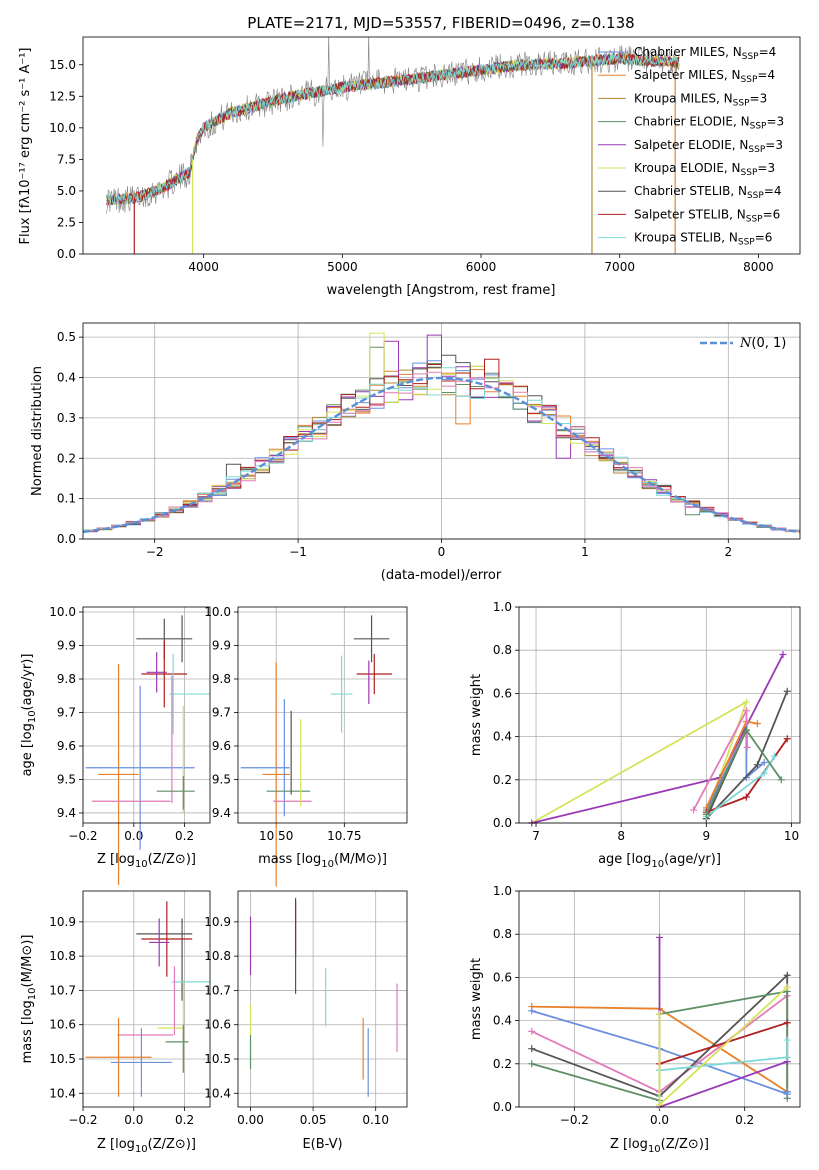 The width and height of the screenshot is (819, 1170). Describe the element at coordinates (32, 993) in the screenshot. I see `y-axis-label-sub: 10` at that location.